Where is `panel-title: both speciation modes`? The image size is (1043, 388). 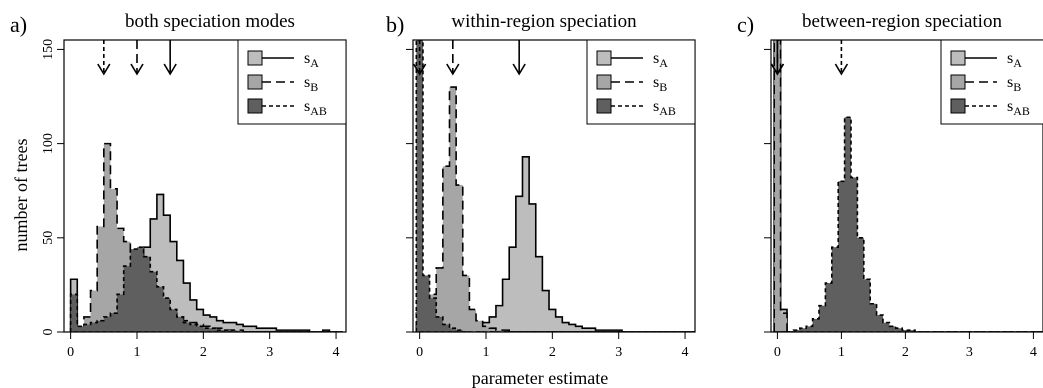
panel-title: both speciation modes is located at coordinates (210, 21).